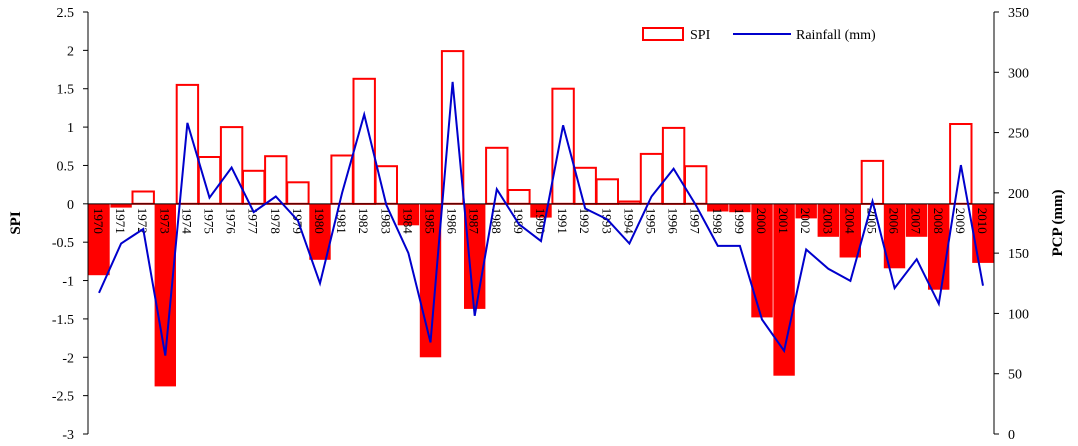 Image resolution: width=1078 pixels, height=446 pixels. What do you see at coordinates (650, 221) in the screenshot?
I see `x-tick-label-1995: 1995` at bounding box center [650, 221].